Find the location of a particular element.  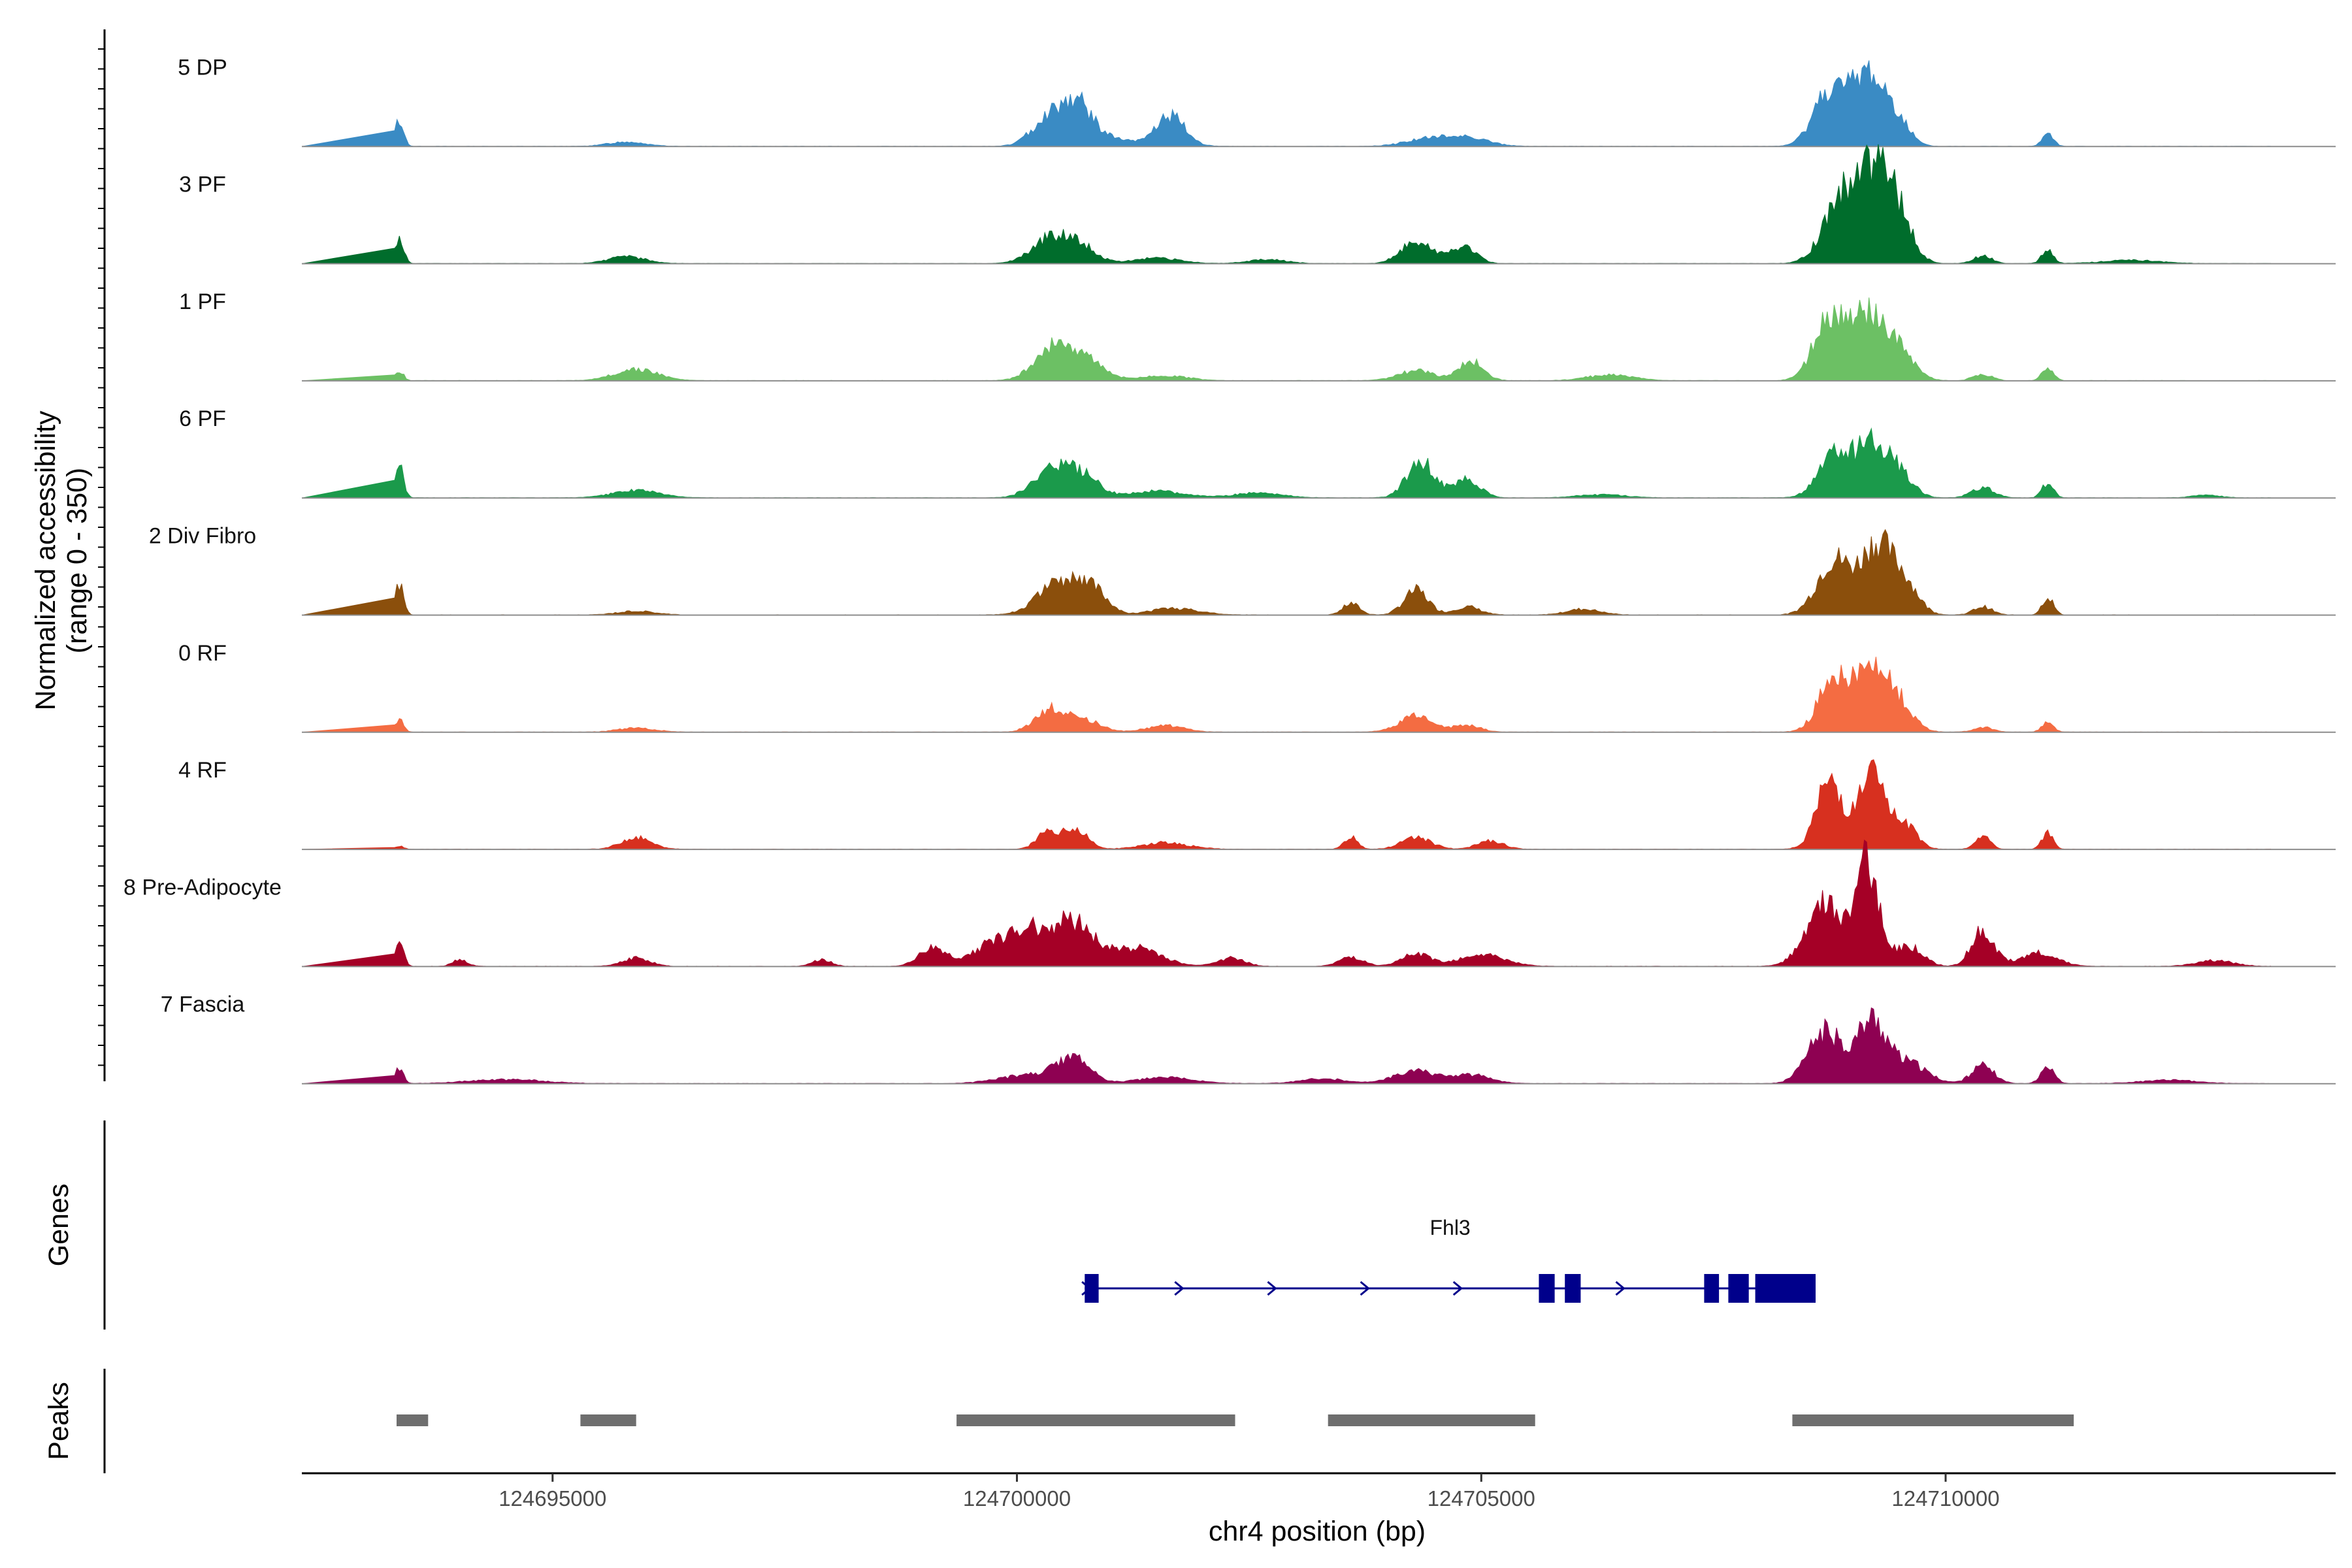

x-axis-ticks: 124695000 124700000 124705000 124710000 is located at coordinates (1249, 1492).